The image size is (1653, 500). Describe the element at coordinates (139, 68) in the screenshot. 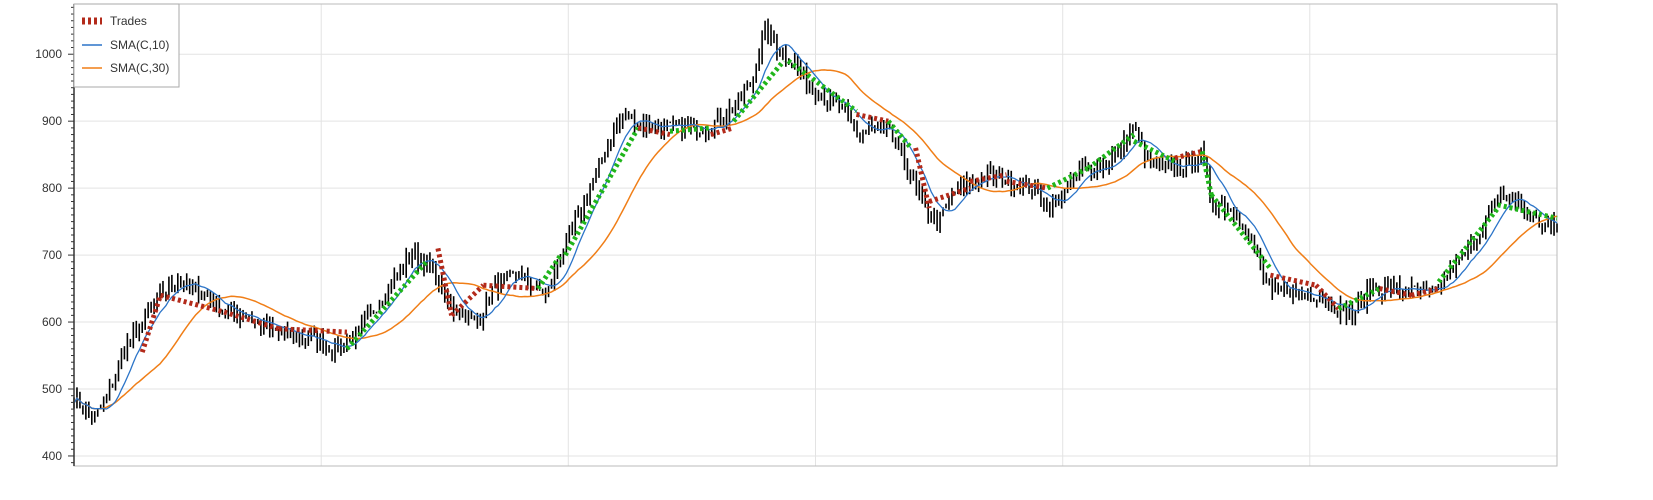

I see `legend-label-sma30: SMA(C,30)` at that location.